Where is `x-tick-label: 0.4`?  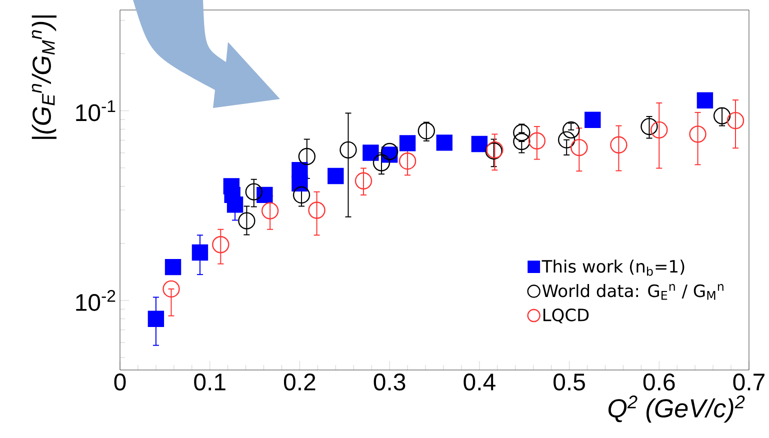 x-tick-label: 0.4 is located at coordinates (480, 382).